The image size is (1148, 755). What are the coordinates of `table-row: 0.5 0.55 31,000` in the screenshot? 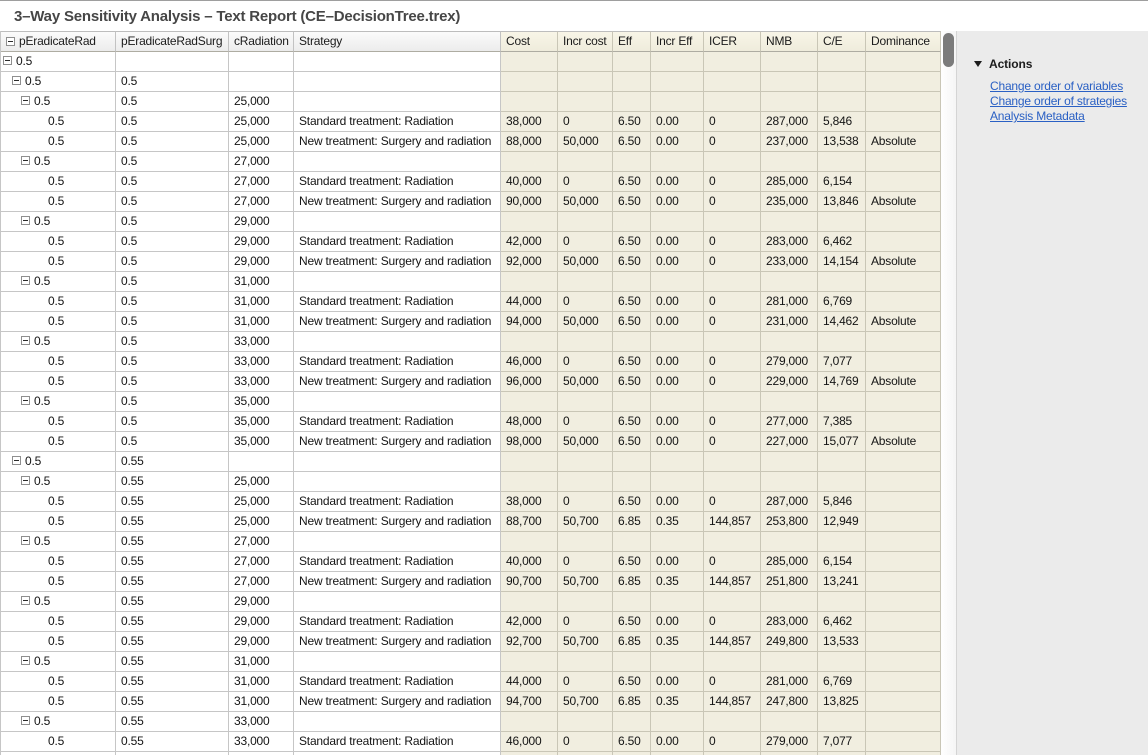 It's located at (471, 662).